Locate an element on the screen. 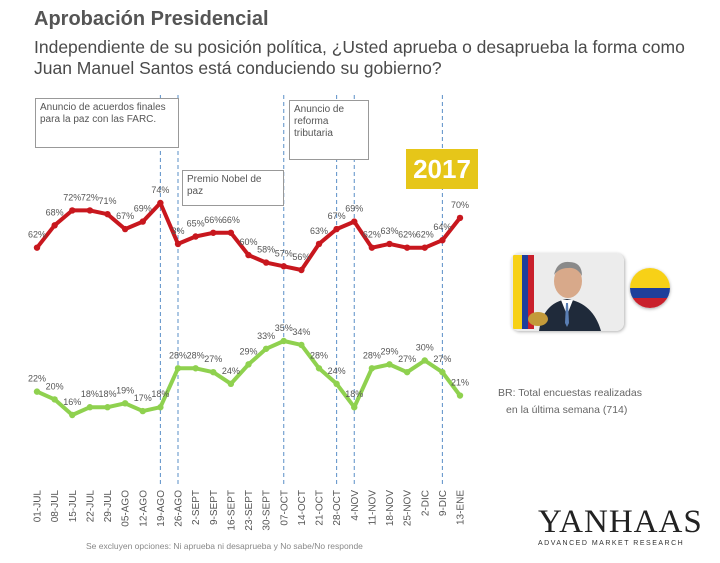 The height and width of the screenshot is (563, 720). data-label-desaprueba: 20% is located at coordinates (55, 386).